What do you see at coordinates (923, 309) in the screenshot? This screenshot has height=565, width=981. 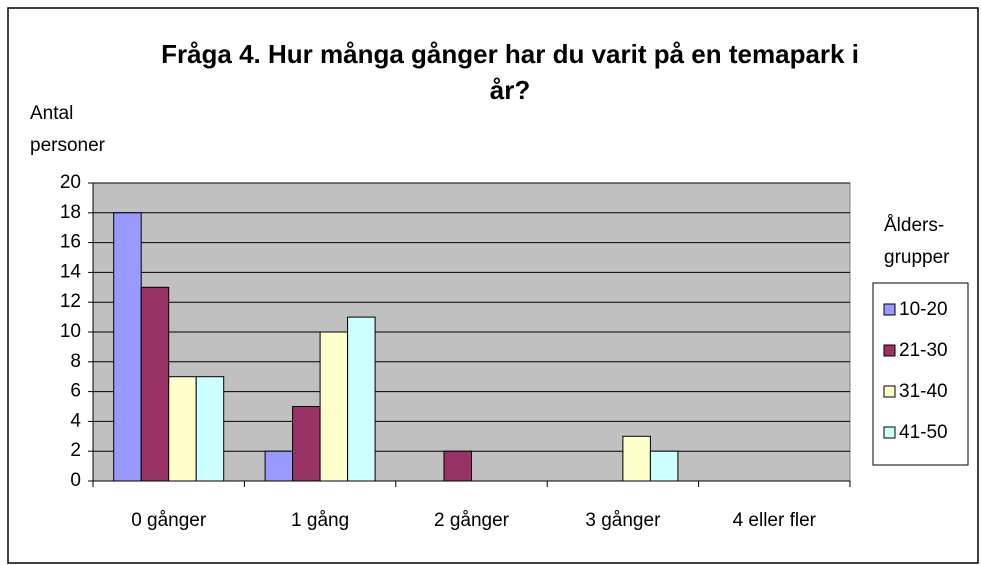 I see `legend-label: 10-20` at bounding box center [923, 309].